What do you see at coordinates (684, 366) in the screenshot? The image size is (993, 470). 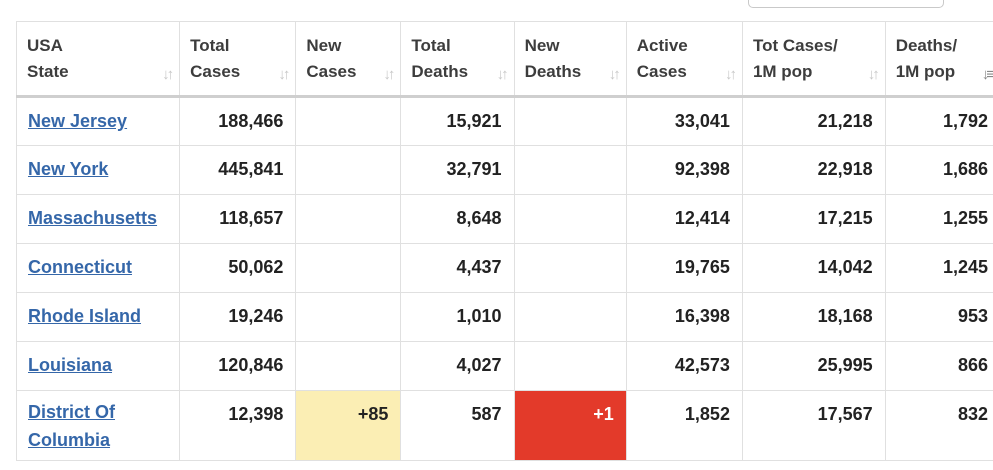 I see `active-cases-cell: 42,573` at bounding box center [684, 366].